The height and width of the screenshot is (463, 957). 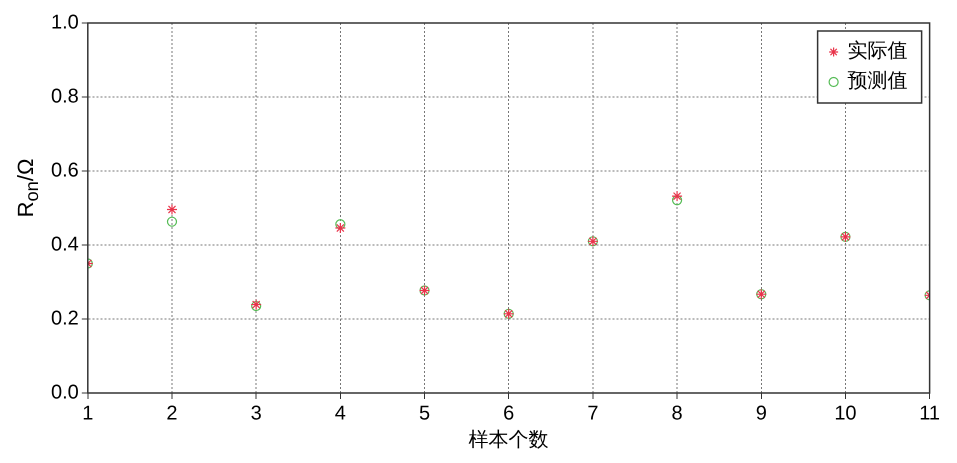 What do you see at coordinates (340, 413) in the screenshot?
I see `x-tick-label: 4` at bounding box center [340, 413].